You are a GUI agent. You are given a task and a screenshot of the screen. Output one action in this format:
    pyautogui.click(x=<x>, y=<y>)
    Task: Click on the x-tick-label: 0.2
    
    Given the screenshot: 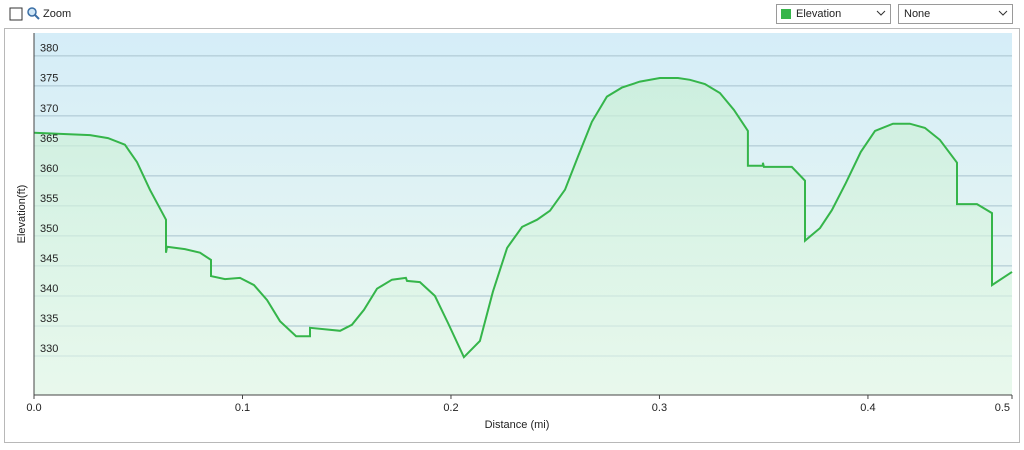 What is the action you would take?
    pyautogui.click(x=450, y=408)
    